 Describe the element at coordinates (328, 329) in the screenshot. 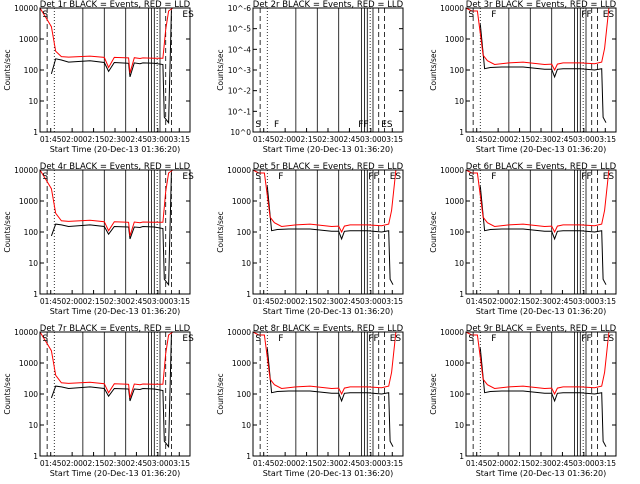

I see `panel-title: Det 8r BLACK = Events, RED = LLD` at that location.